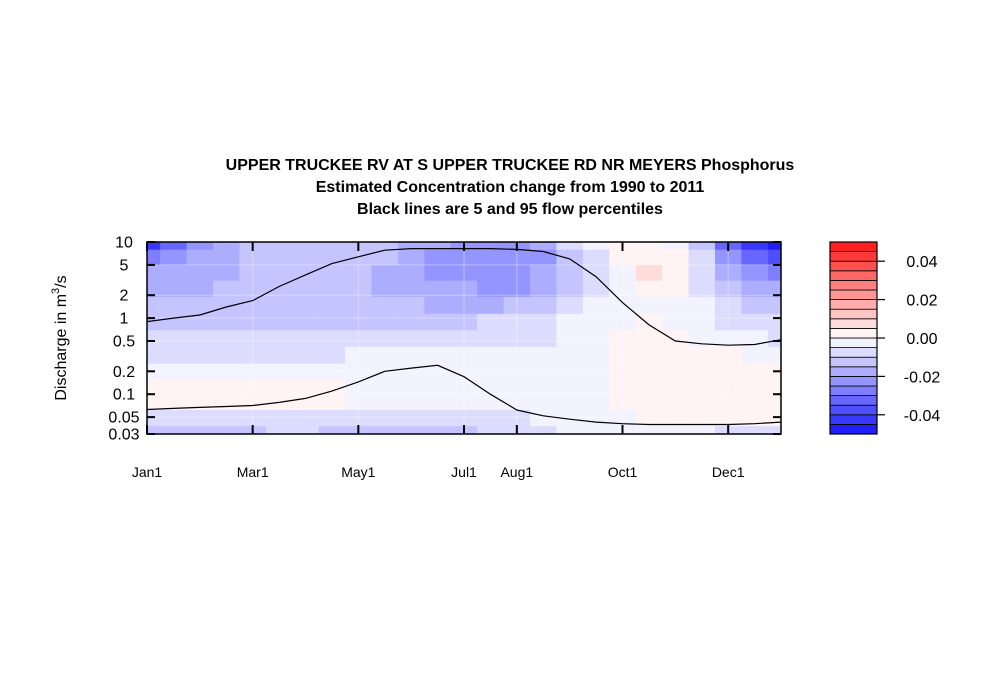 The height and width of the screenshot is (700, 1000). Describe the element at coordinates (921, 262) in the screenshot. I see `legend-tick-label: 0.04` at that location.